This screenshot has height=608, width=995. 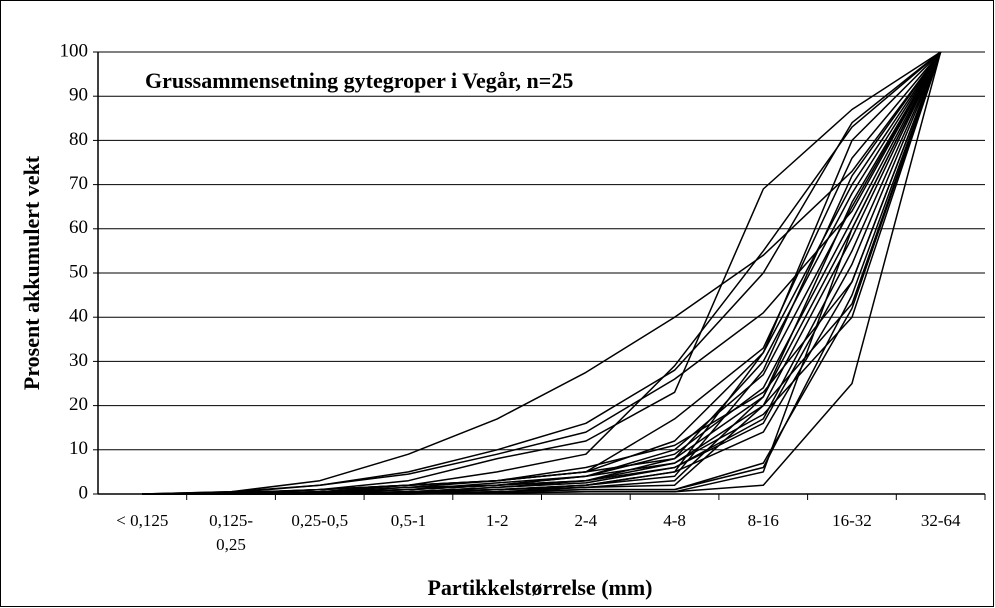 What do you see at coordinates (941, 520) in the screenshot?
I see `x-tick-label: 32-64` at bounding box center [941, 520].